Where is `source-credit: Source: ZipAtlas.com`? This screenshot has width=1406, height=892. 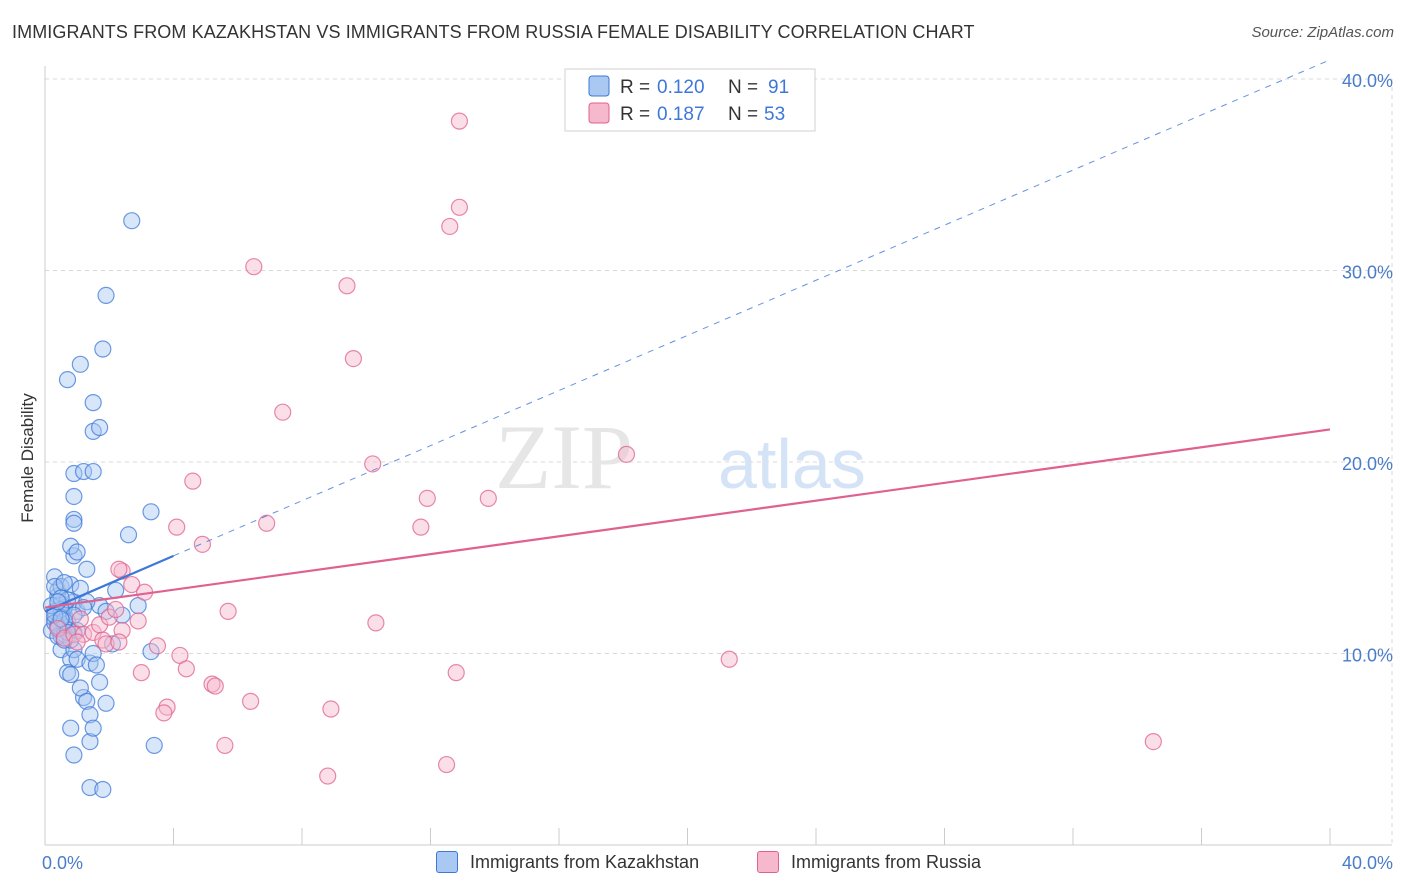
source-credit: Source: ZipAtlas.com is located at coordinates (1322, 32).